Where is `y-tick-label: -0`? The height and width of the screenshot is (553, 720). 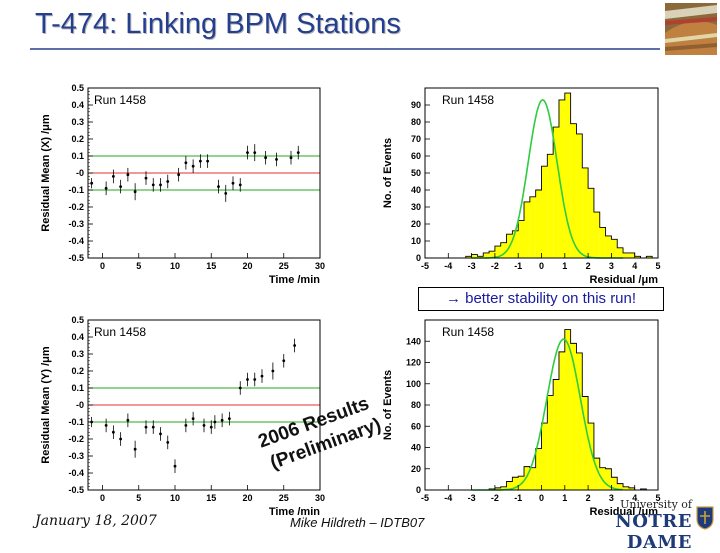
y-tick-label: -0 is located at coordinates (80, 405).